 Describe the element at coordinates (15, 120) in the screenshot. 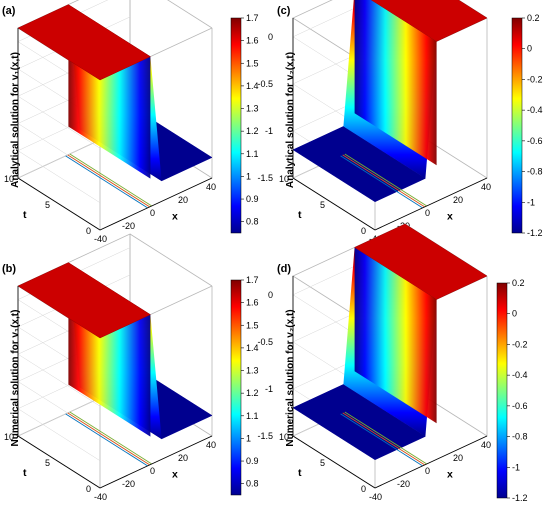

I see `z-axis-label: Analytical solution for v₁(x,t)` at that location.